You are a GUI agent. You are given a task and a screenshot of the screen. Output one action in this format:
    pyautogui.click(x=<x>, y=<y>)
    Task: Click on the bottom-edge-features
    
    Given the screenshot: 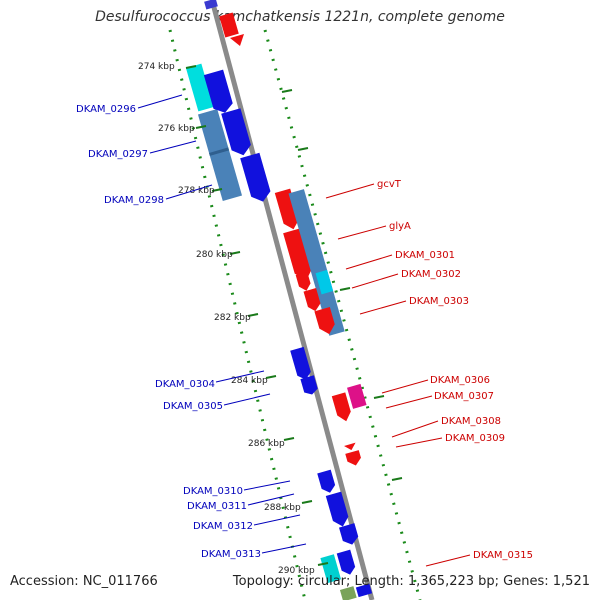 What is the action you would take?
    pyautogui.click(x=346, y=574)
    